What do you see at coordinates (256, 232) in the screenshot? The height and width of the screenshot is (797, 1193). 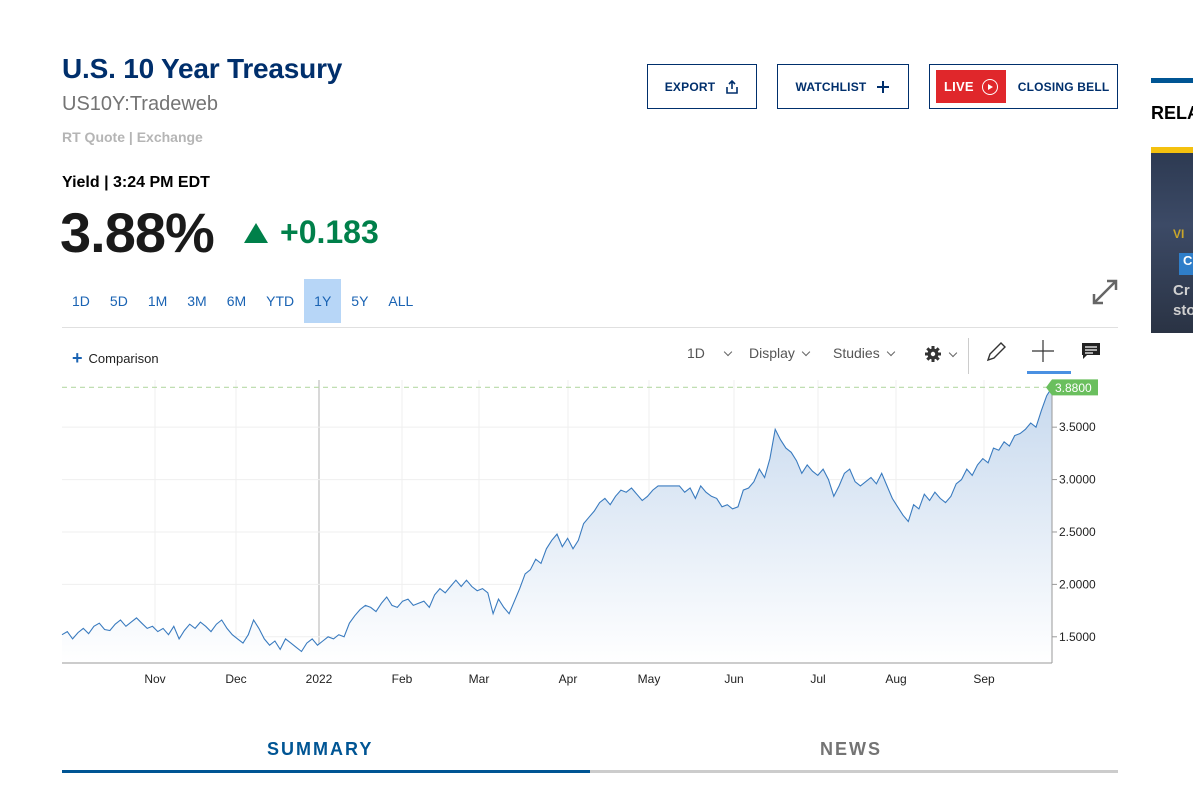 I see `up-arrow-icon` at bounding box center [256, 232].